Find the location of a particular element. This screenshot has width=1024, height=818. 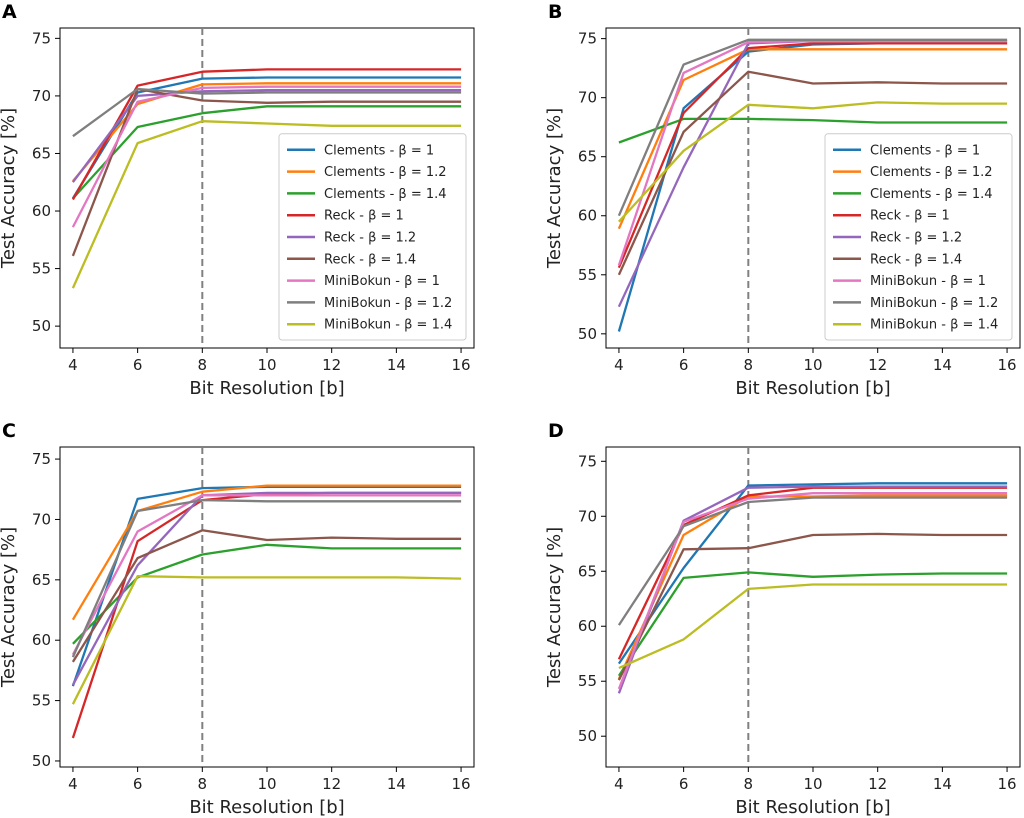

panel-letter: C is located at coordinates (9, 431).